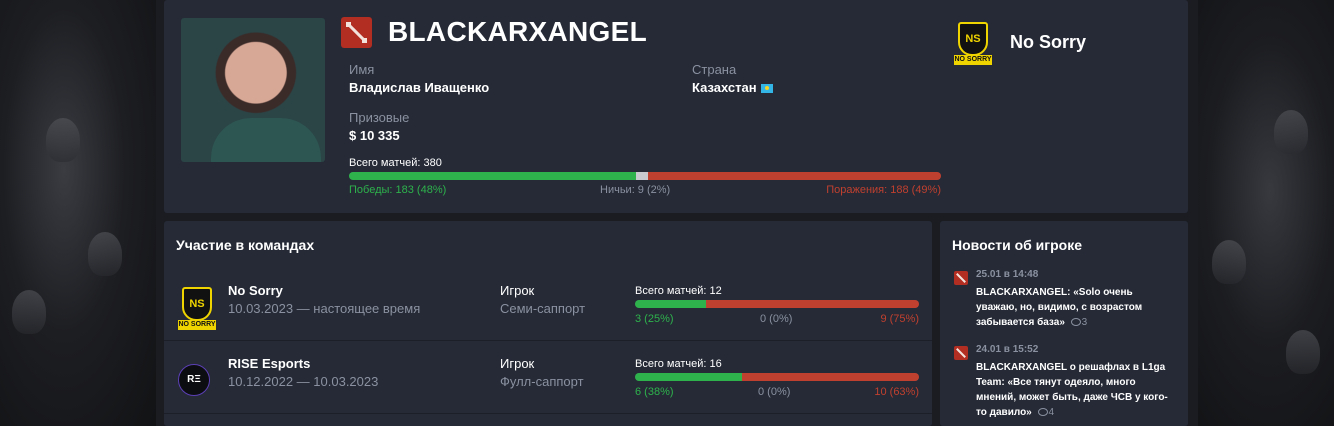 The height and width of the screenshot is (426, 1334). I want to click on country-value: Казахстан, so click(732, 87).